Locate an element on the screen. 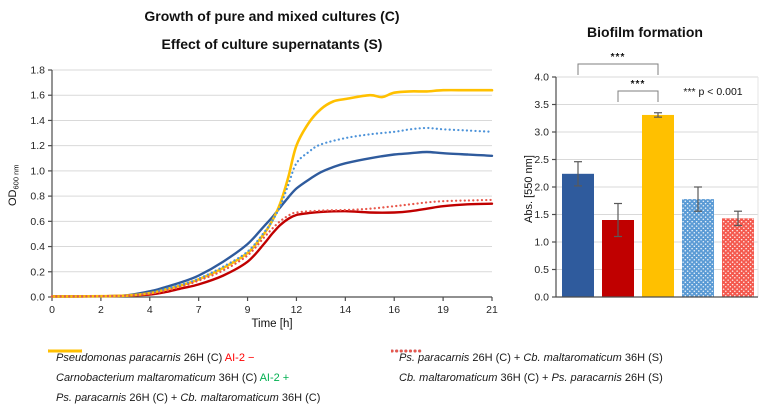  y-axis-title-main: OD is located at coordinates (13, 197).